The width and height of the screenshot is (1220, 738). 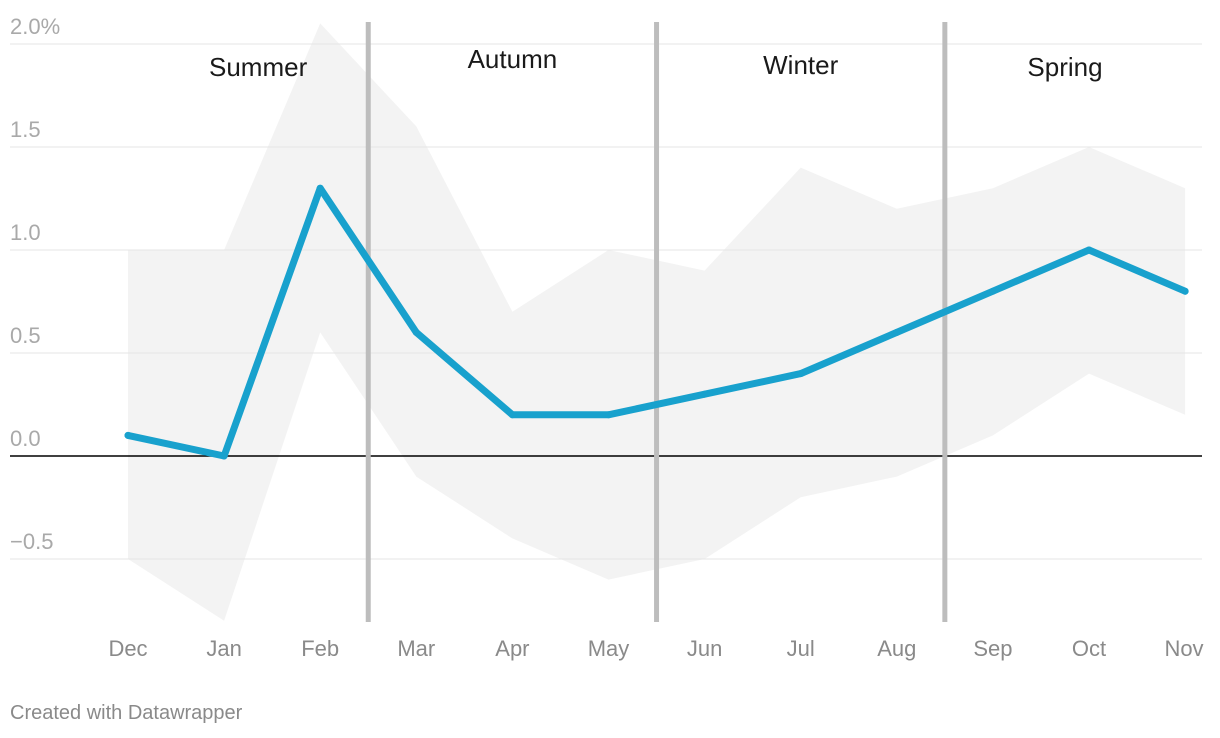 What do you see at coordinates (655, 648) in the screenshot?
I see `x-axis-ticks: Dec Jan Feb Mar Apr May Jun Jul Aug Sep Oct Nov` at bounding box center [655, 648].